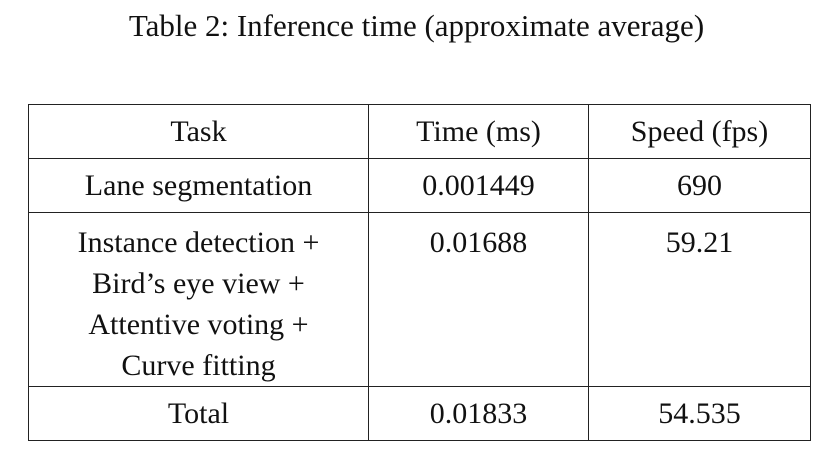 The image size is (833, 467). Describe the element at coordinates (699, 131) in the screenshot. I see `header-speed: Speed (fps)` at that location.